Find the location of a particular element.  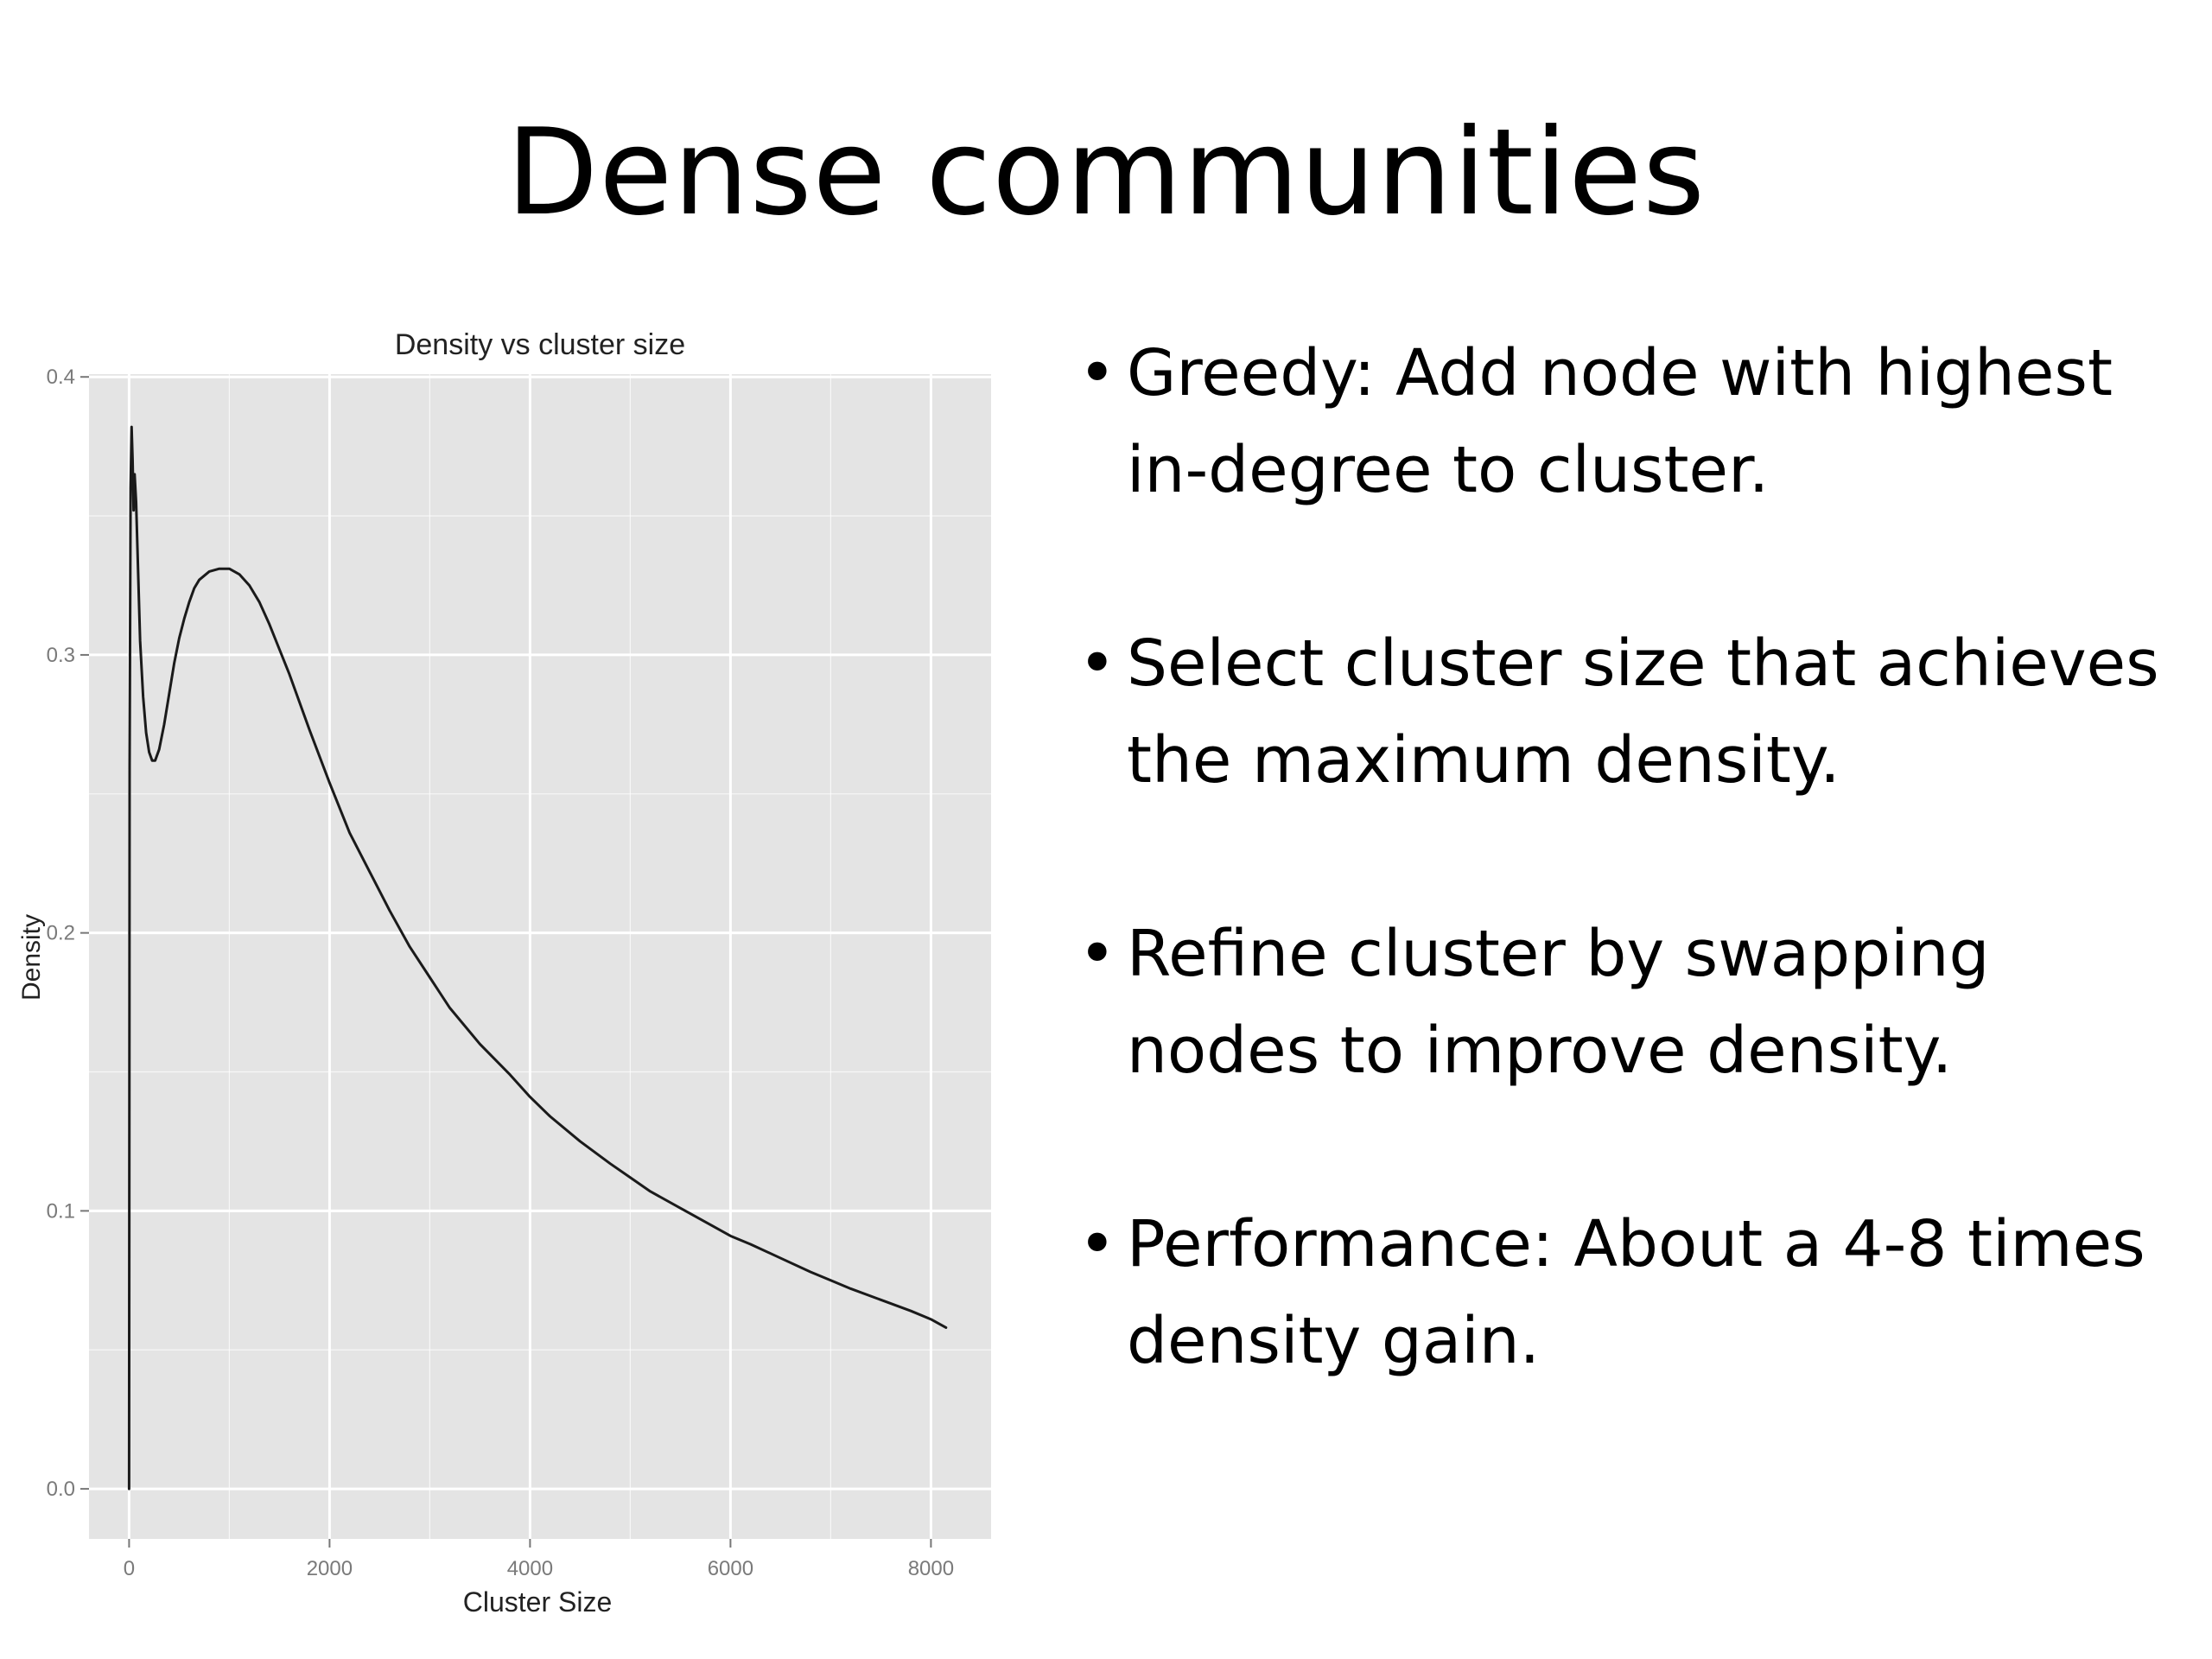

y-axis-ticks: 0.0 0.1 0.2 0.3 0.4 is located at coordinates (68, 933).